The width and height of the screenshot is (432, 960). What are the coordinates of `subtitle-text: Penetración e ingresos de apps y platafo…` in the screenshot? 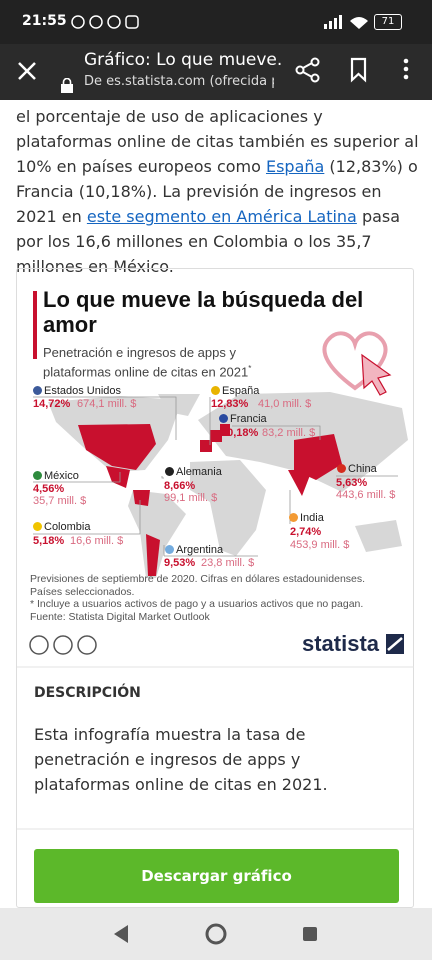 It's located at (146, 362).